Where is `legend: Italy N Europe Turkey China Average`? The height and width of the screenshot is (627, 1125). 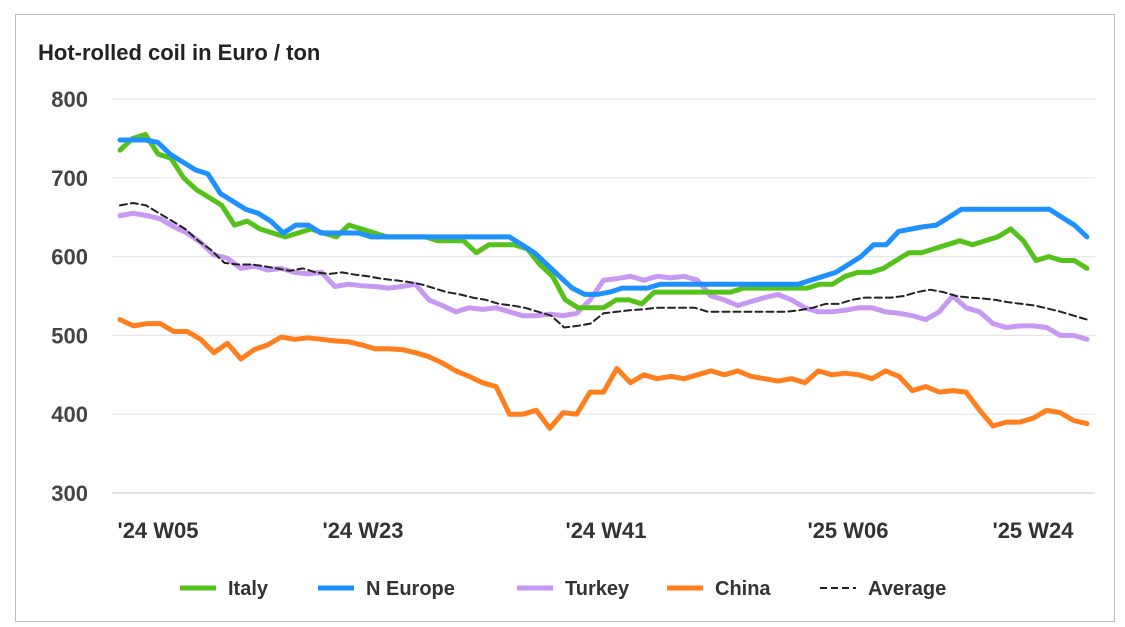
legend: Italy N Europe Turkey China Average is located at coordinates (563, 589).